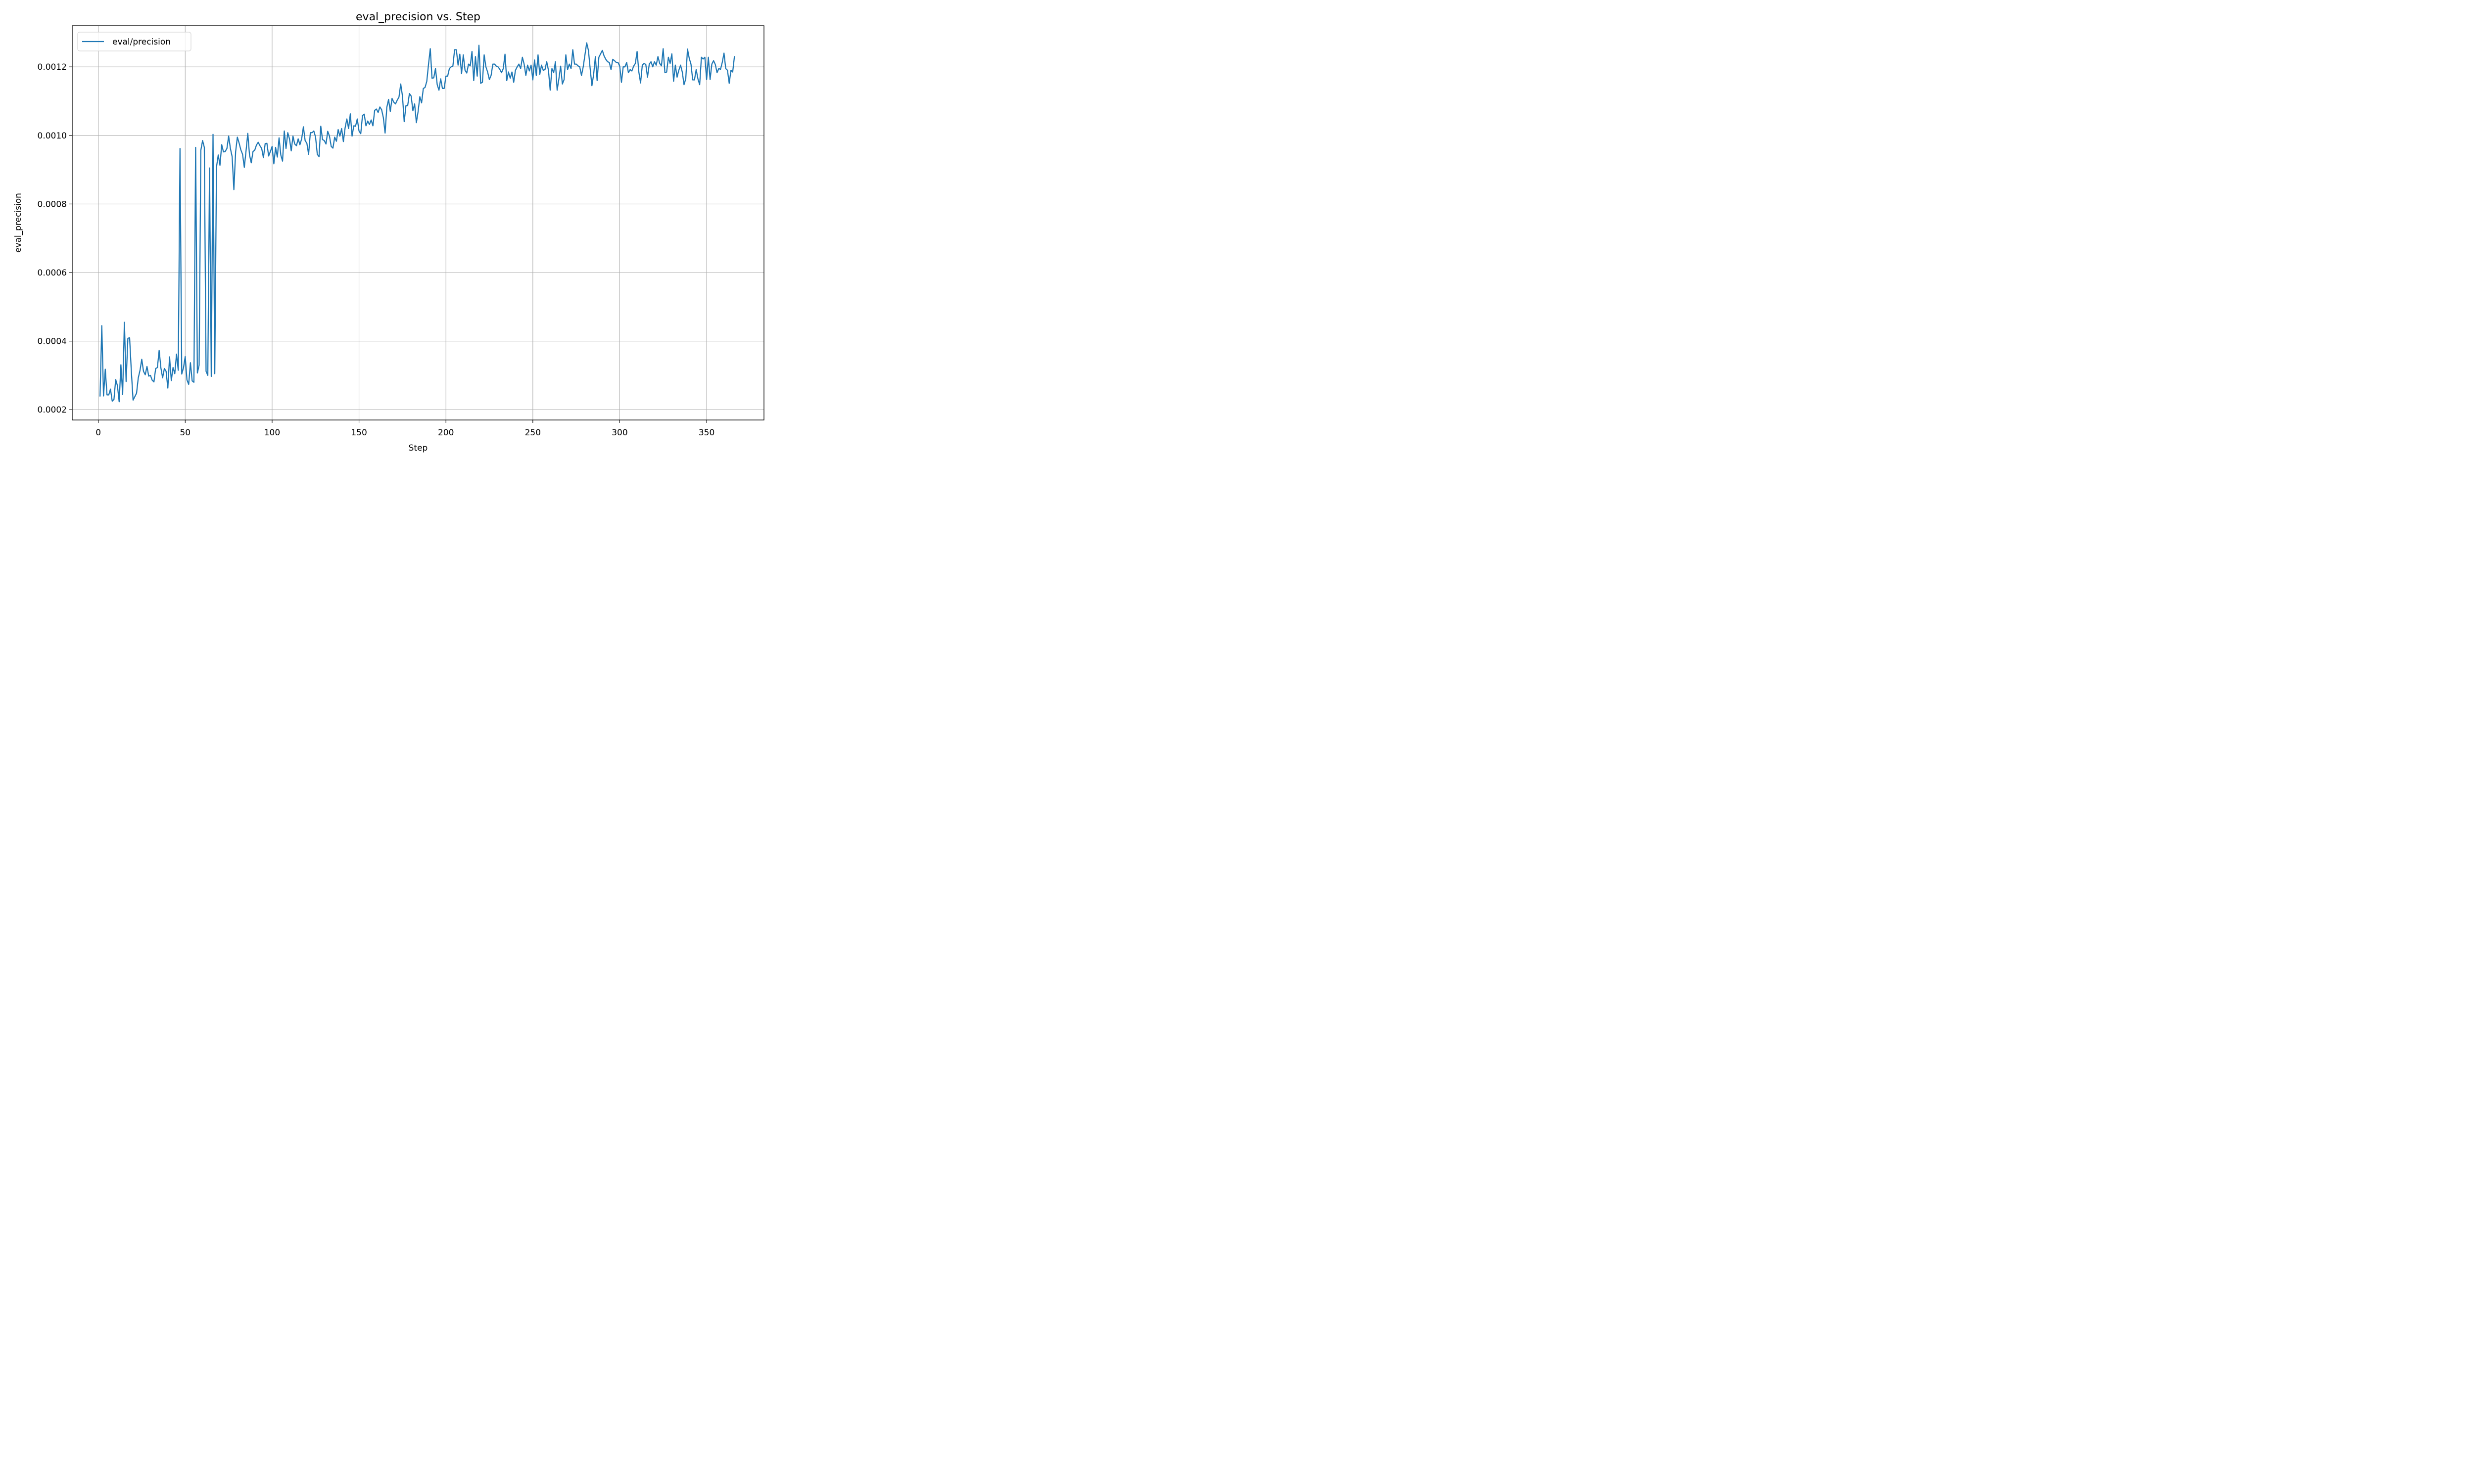  I want to click on x-axis-label: Step, so click(419, 448).